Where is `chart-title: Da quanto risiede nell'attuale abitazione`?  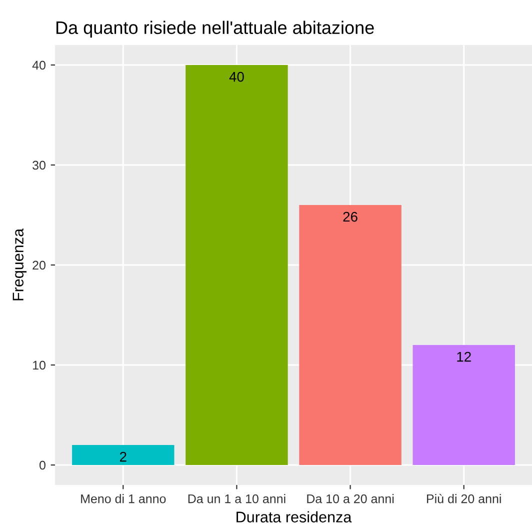
chart-title: Da quanto risiede nell'attuale abitazione is located at coordinates (215, 29).